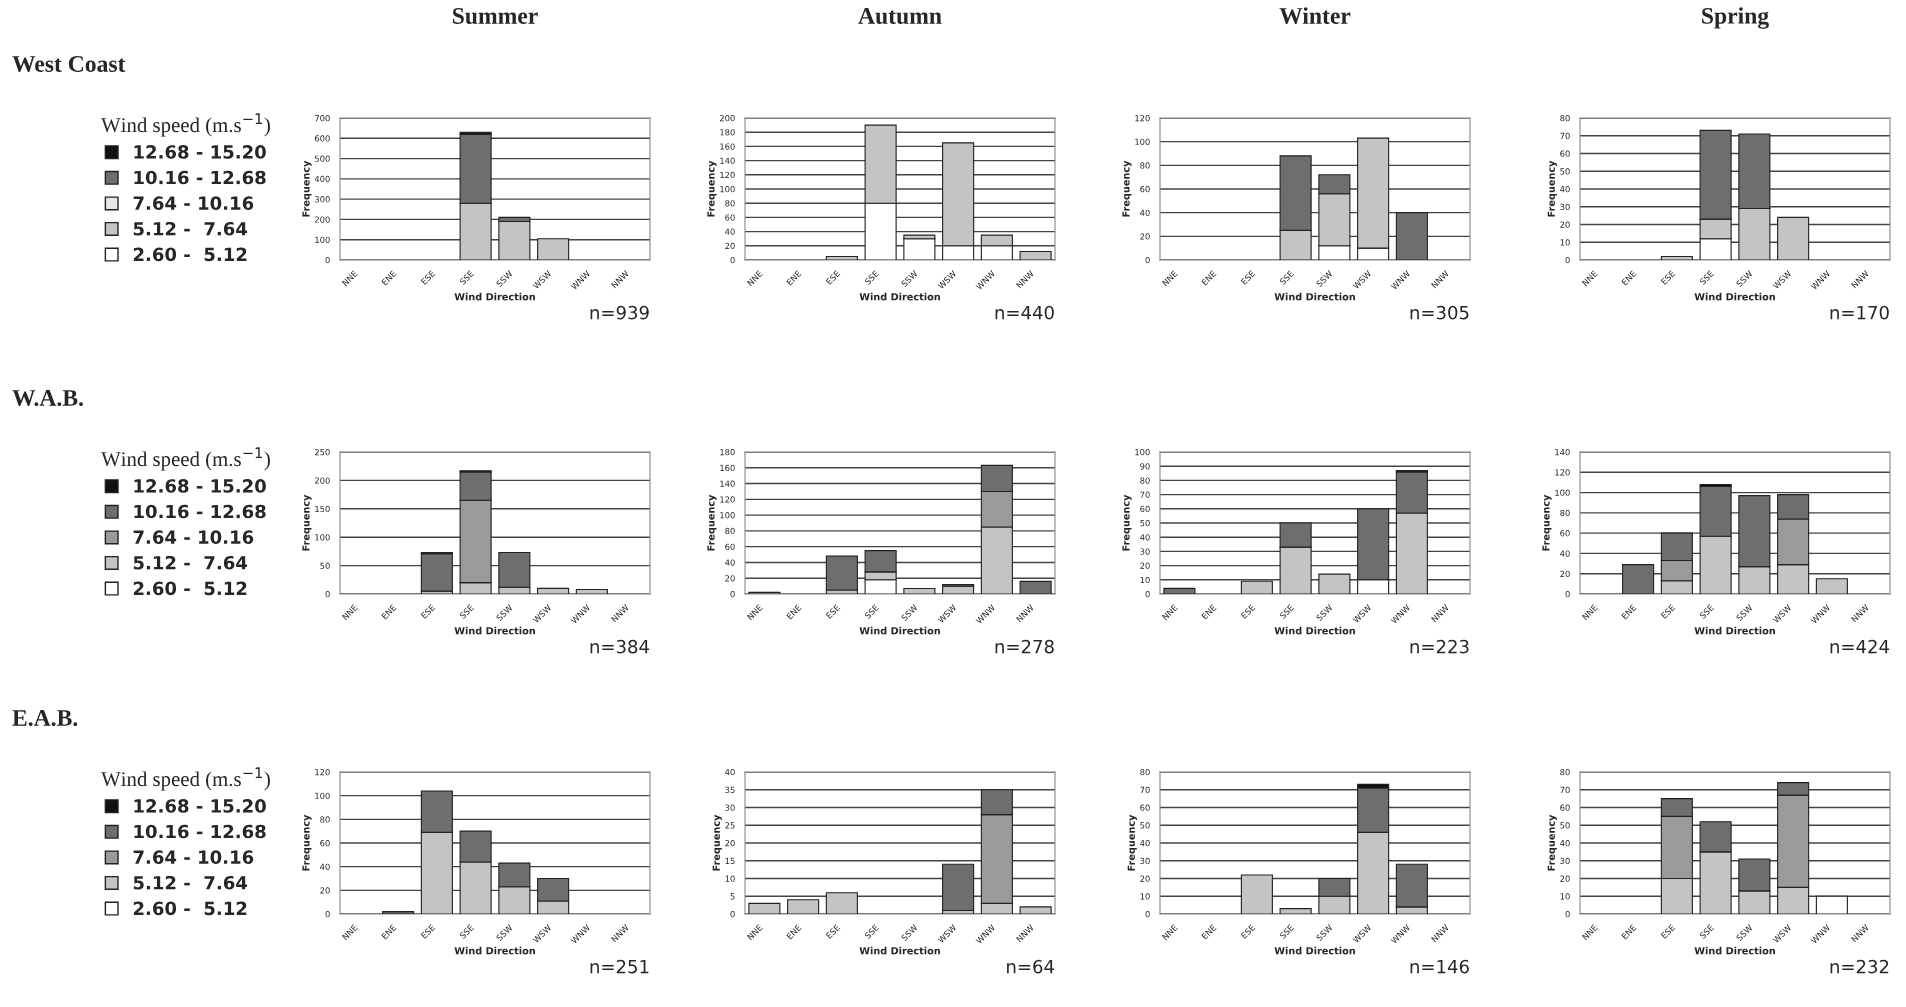 The image size is (1906, 1007). Describe the element at coordinates (1145, 466) in the screenshot. I see `y-tick-label: 90` at that location.